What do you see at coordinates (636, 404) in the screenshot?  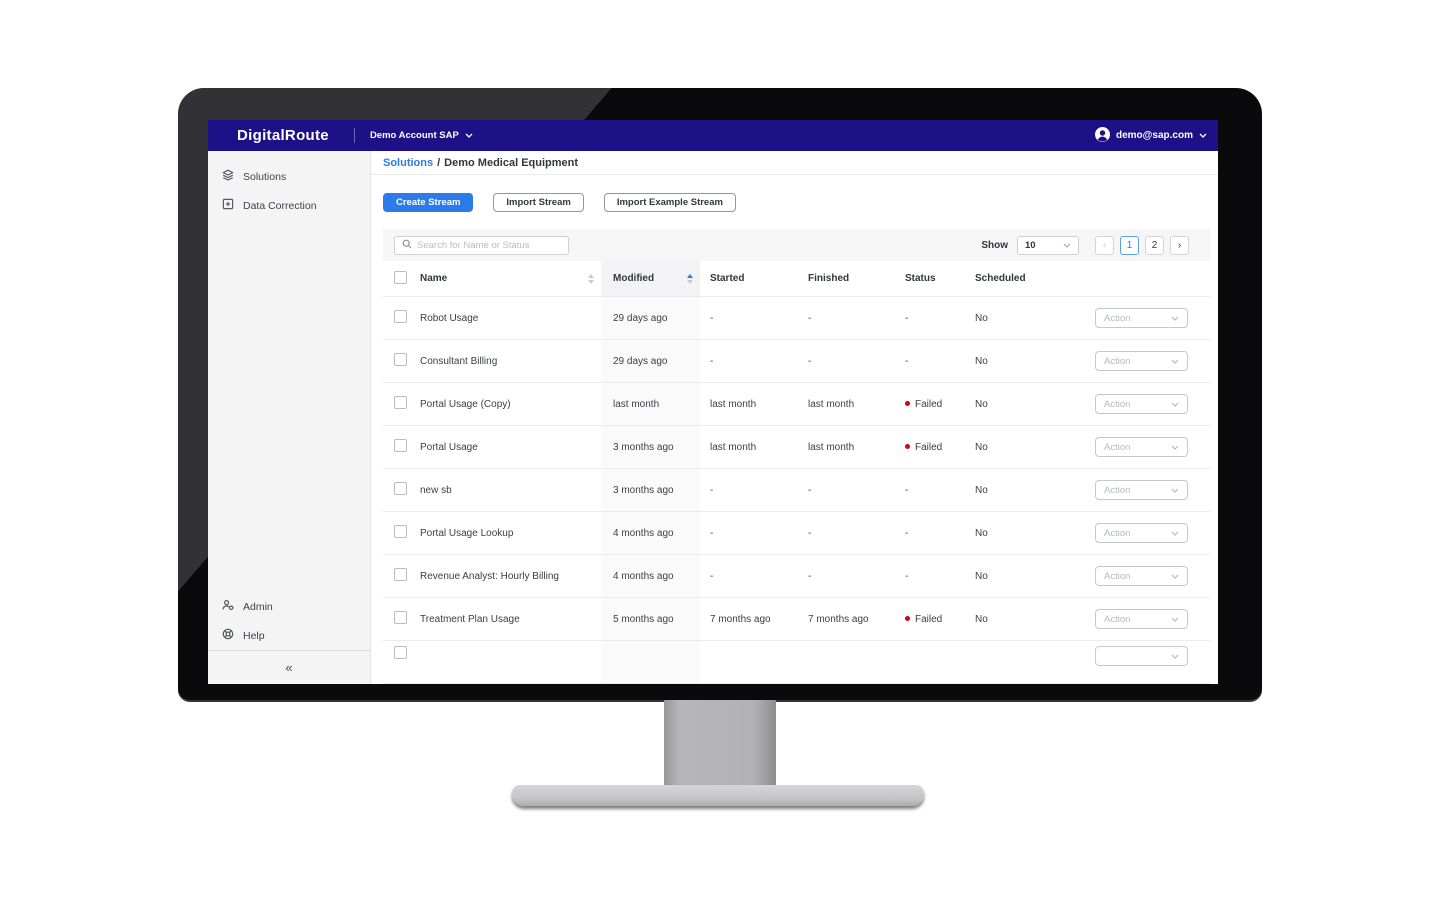 I see `stream-modified: last month` at bounding box center [636, 404].